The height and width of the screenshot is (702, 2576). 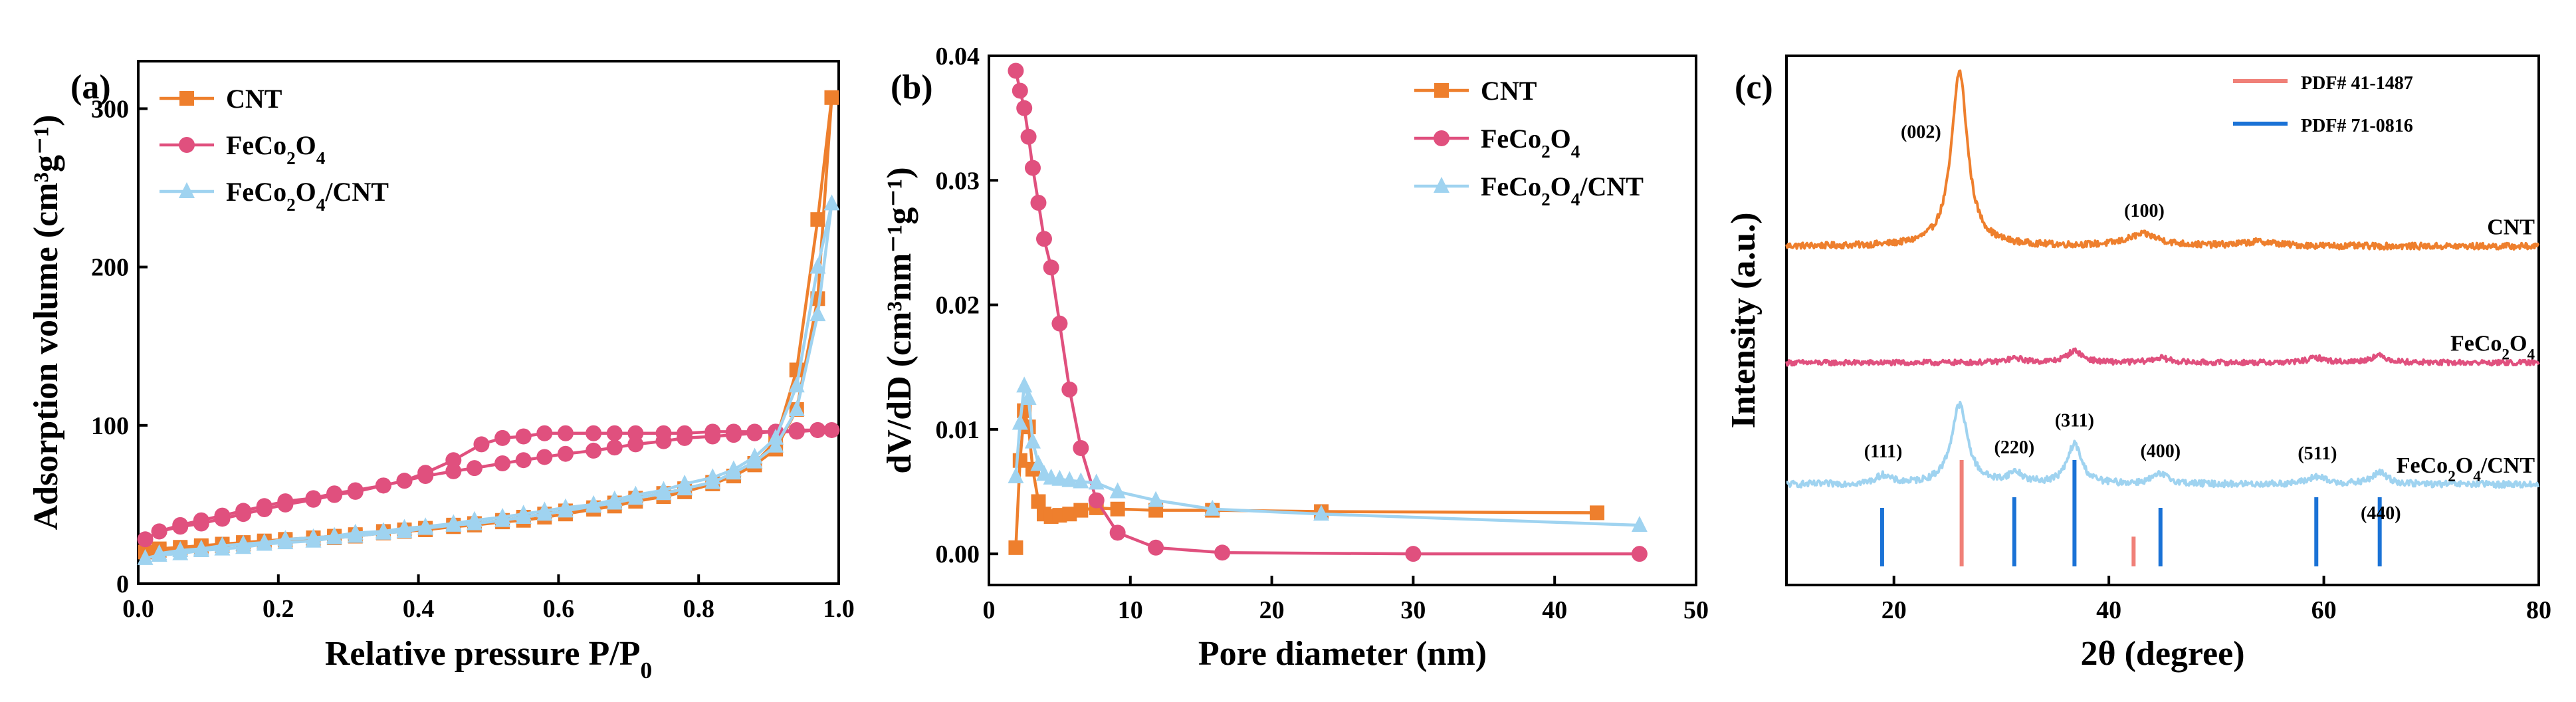 What do you see at coordinates (291, 158) in the screenshot?
I see `legend-label-part: 2` at bounding box center [291, 158].